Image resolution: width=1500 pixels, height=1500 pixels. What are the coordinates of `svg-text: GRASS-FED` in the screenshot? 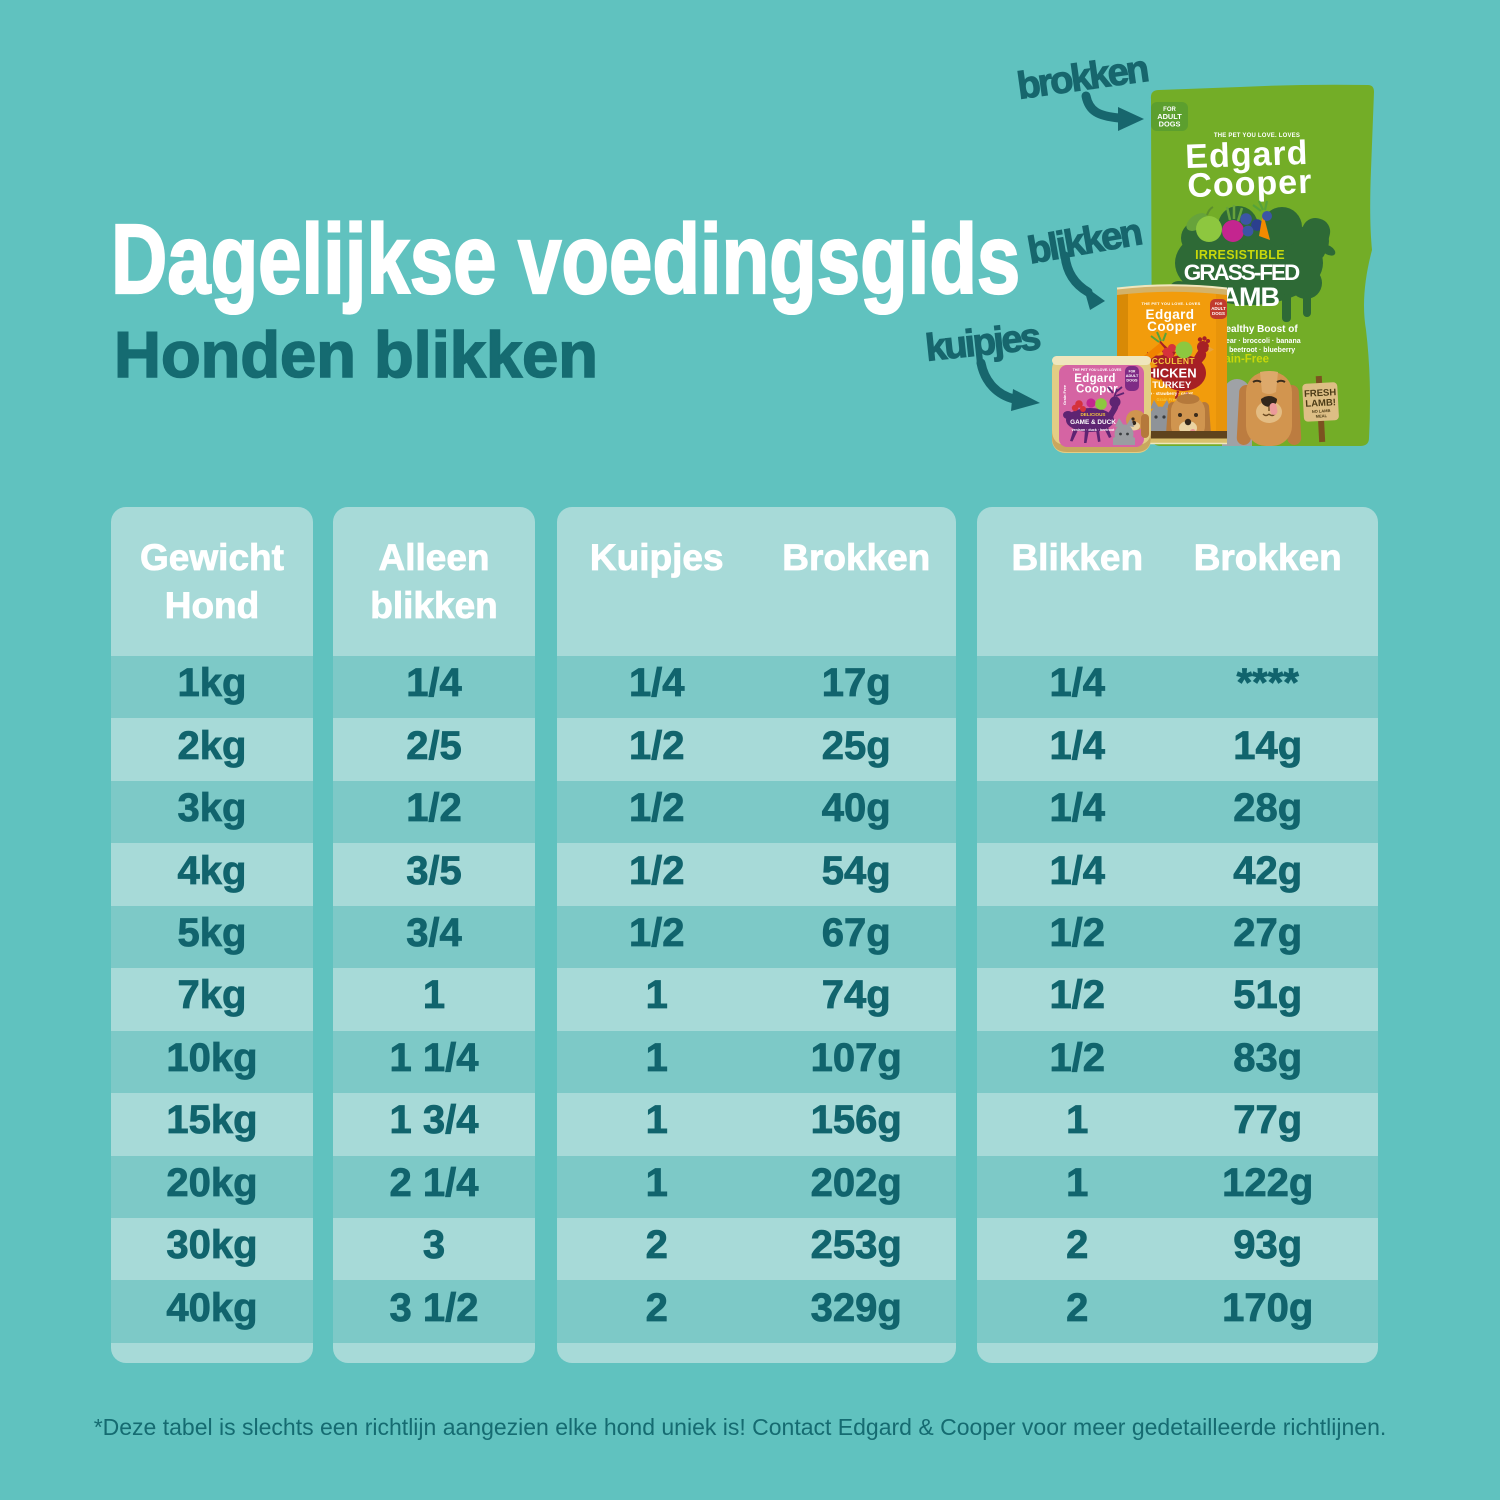 It's located at (1242, 272).